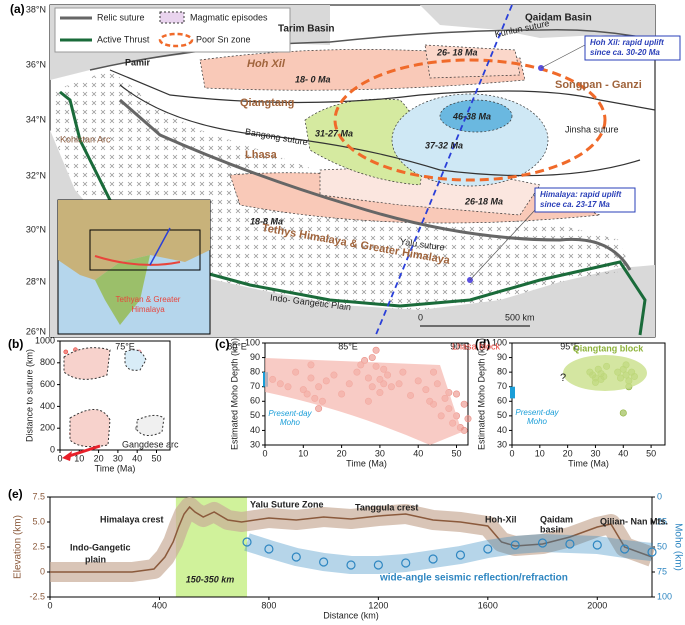  What do you see at coordinates (382, 90) in the screenshot?
I see `jinsha-suture` at bounding box center [382, 90].